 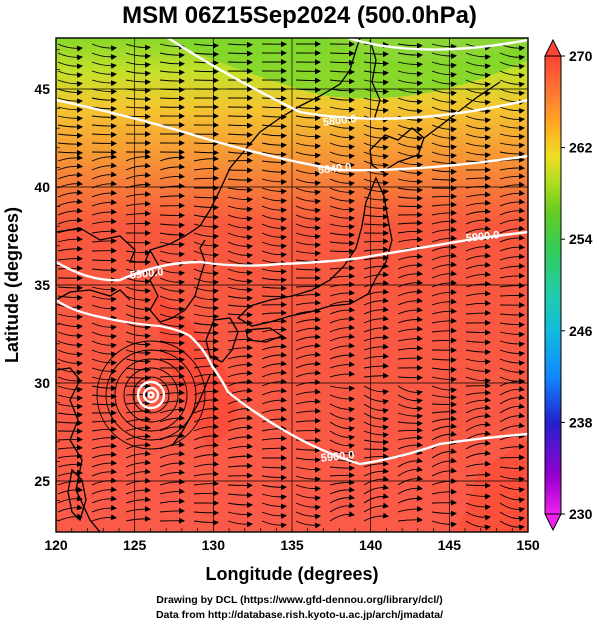 I want to click on y-tick-label: 25, so click(x=42, y=481).